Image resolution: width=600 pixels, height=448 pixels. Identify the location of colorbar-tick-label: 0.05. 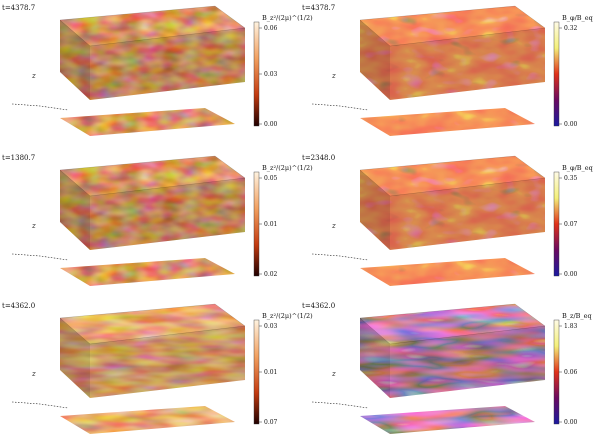
(271, 178).